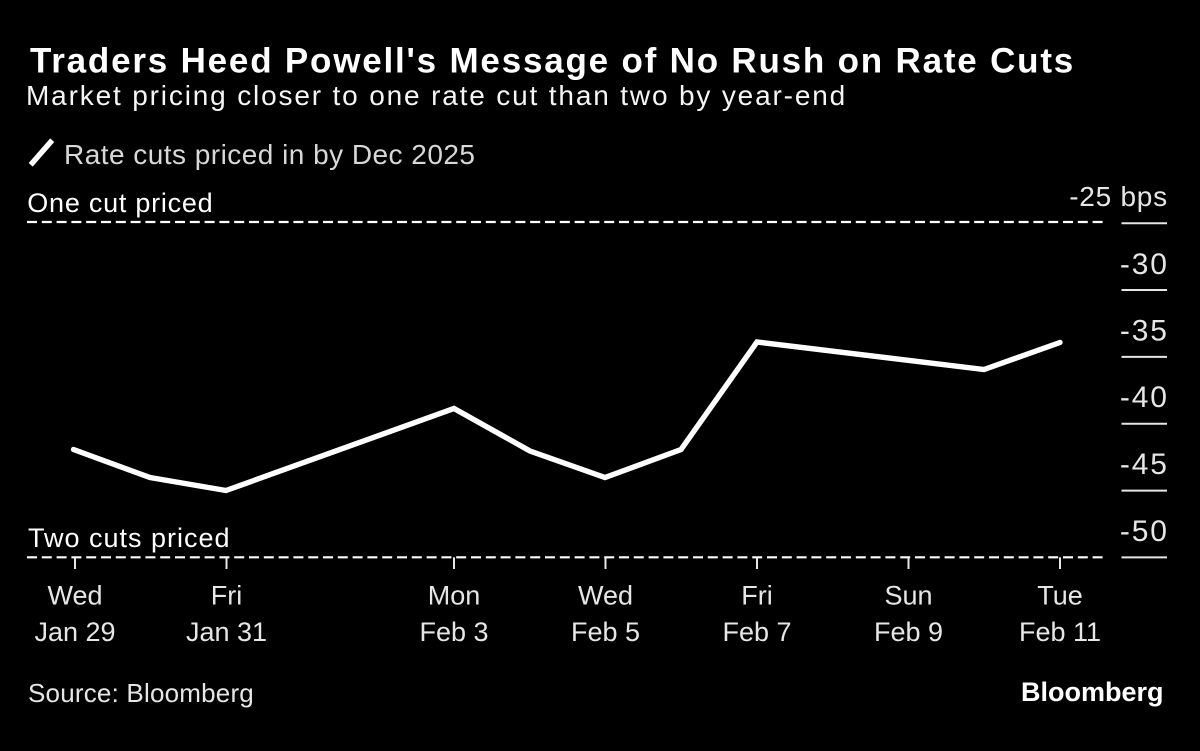  Describe the element at coordinates (226, 632) in the screenshot. I see `svg-text: Jan 31` at that location.